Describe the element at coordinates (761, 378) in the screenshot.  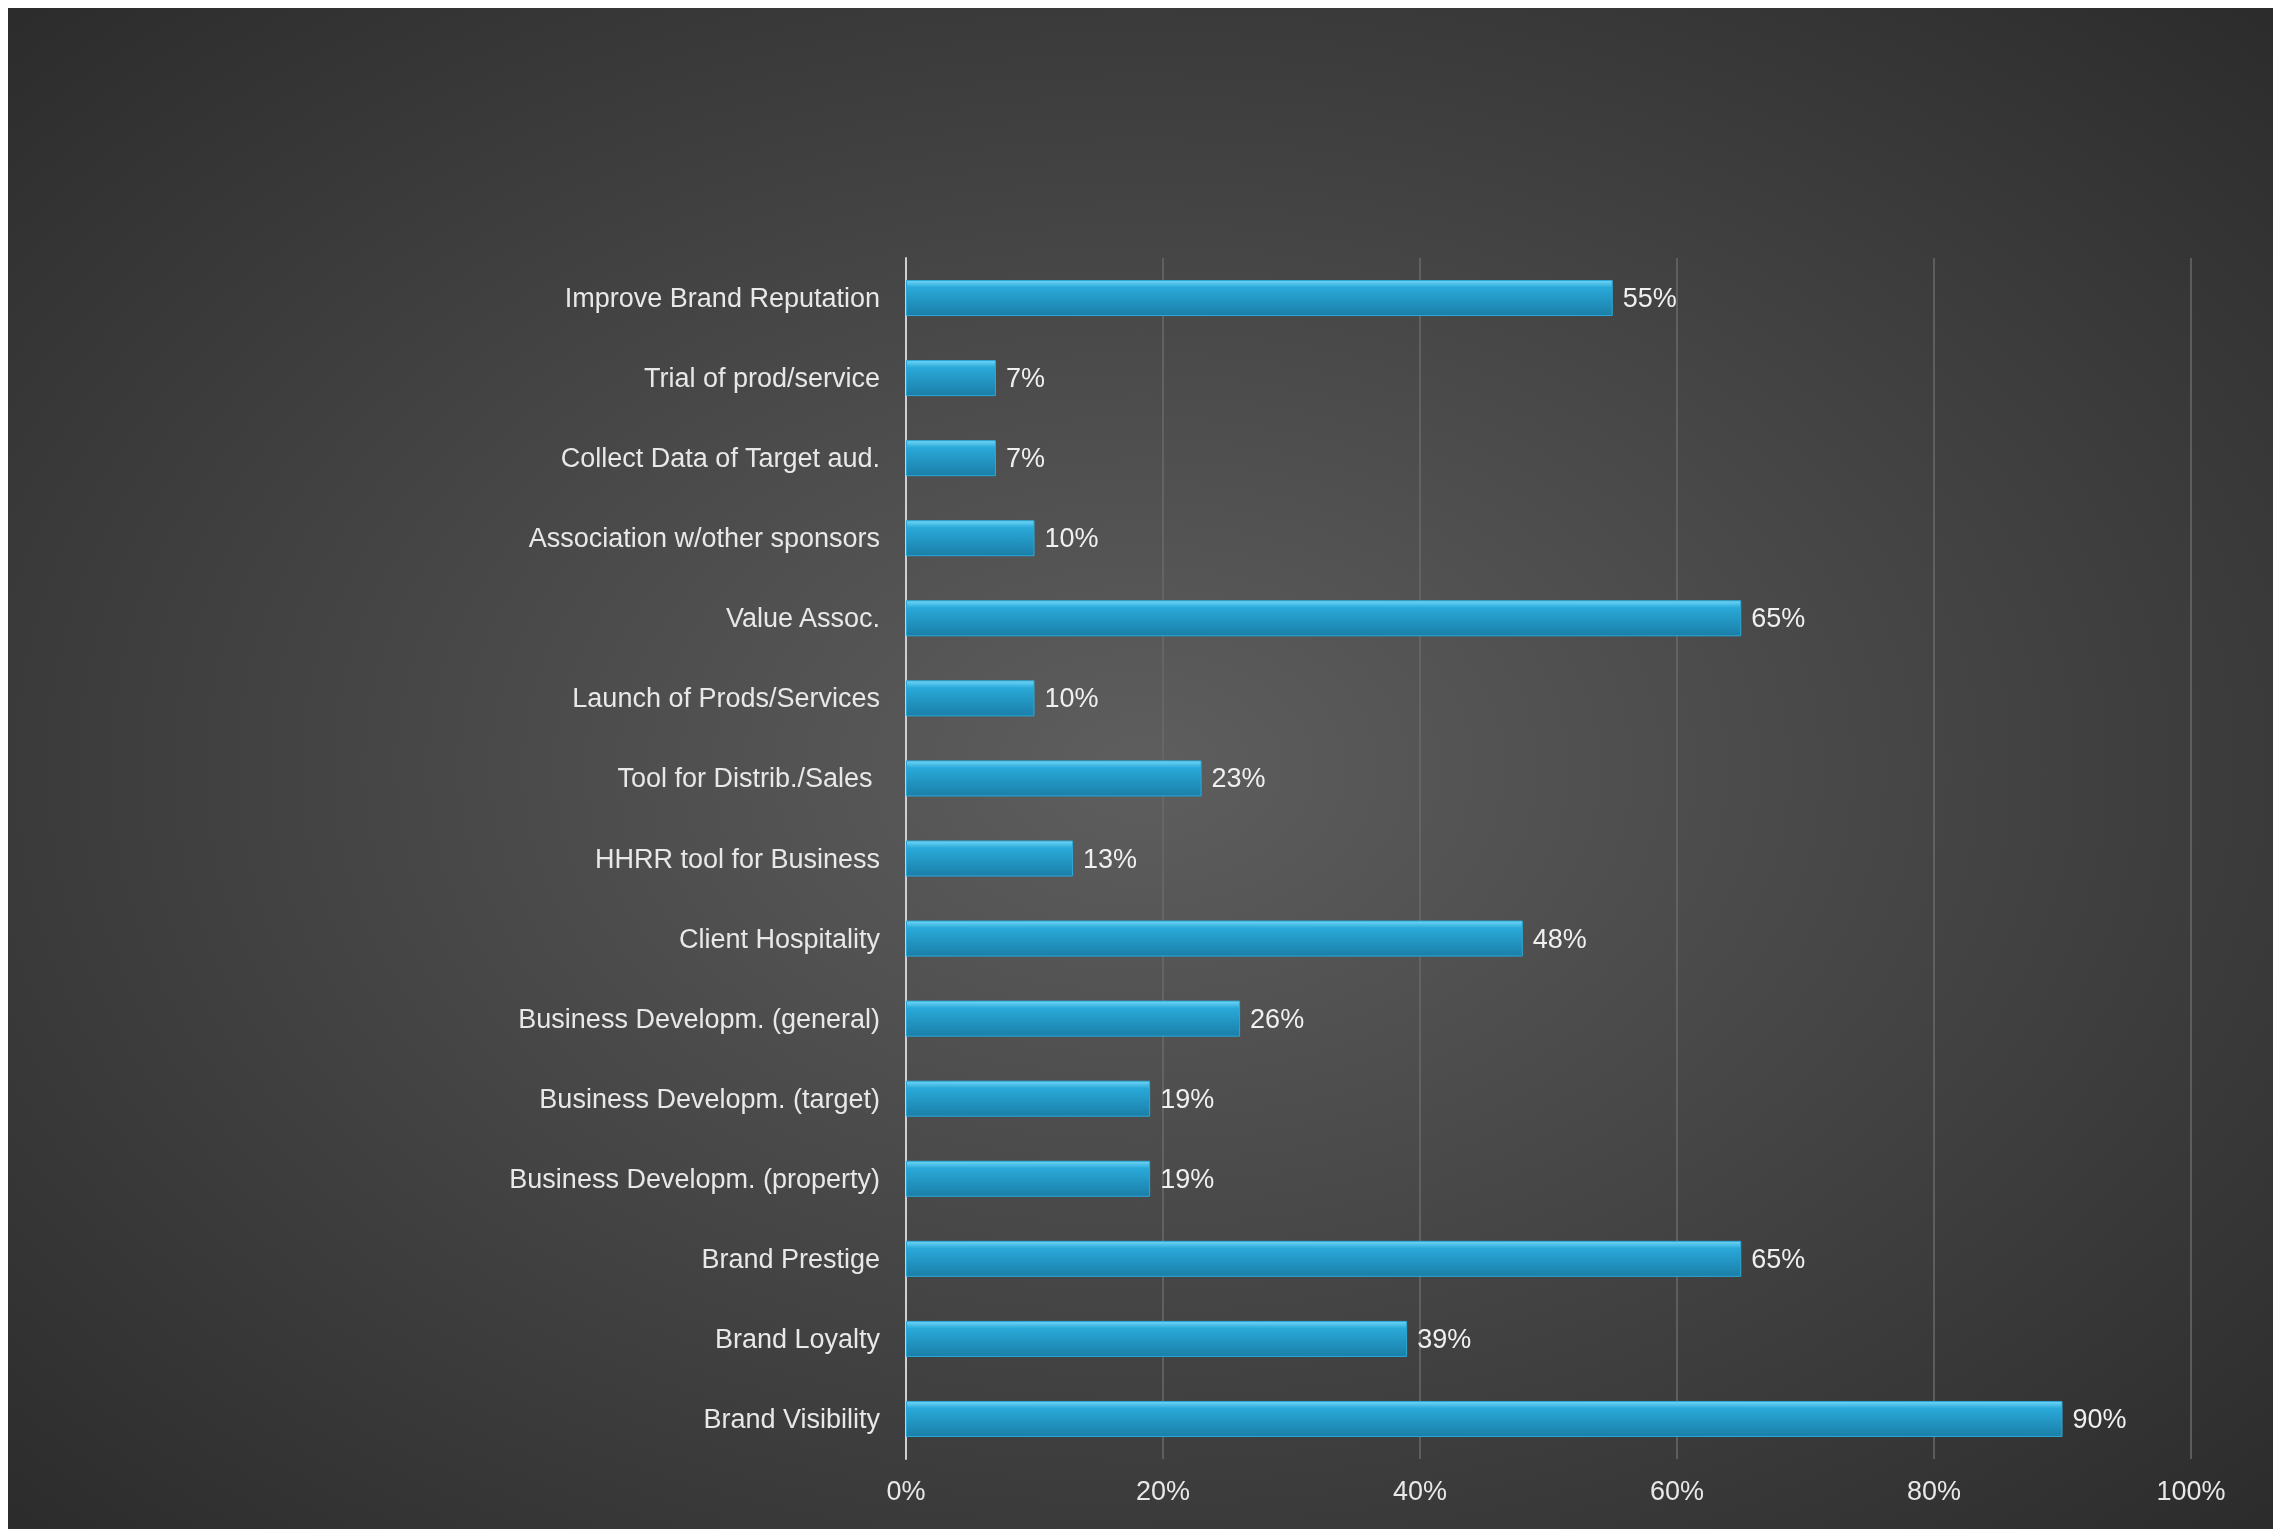
I see `y-tick-label: Trial of prod/service` at that location.